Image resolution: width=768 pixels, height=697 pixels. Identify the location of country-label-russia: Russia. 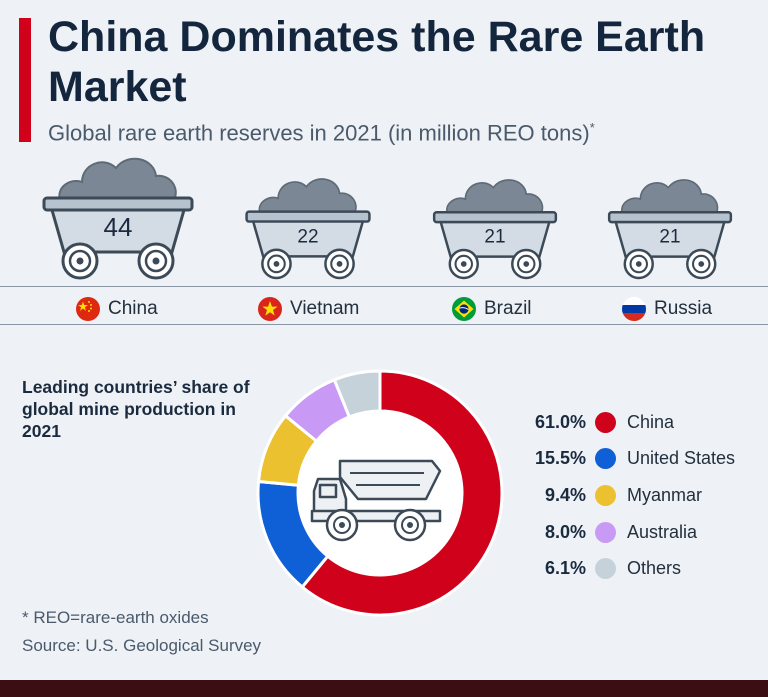
(667, 309).